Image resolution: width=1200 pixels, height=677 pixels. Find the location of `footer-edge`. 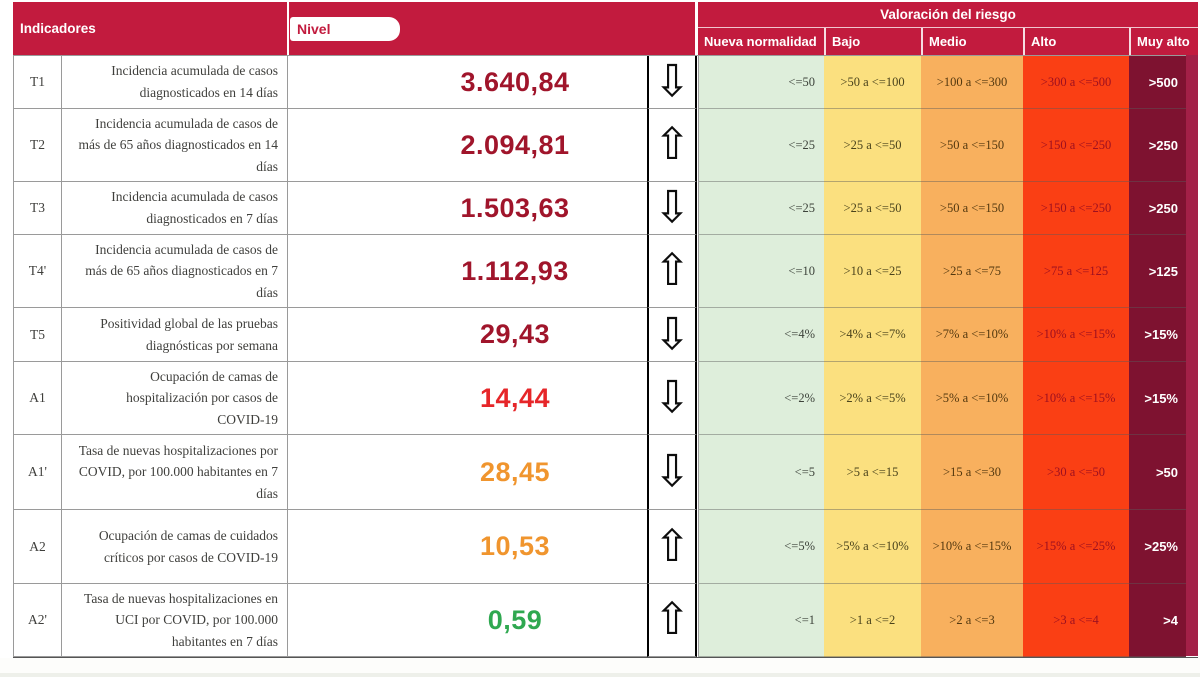

footer-edge is located at coordinates (600, 675).